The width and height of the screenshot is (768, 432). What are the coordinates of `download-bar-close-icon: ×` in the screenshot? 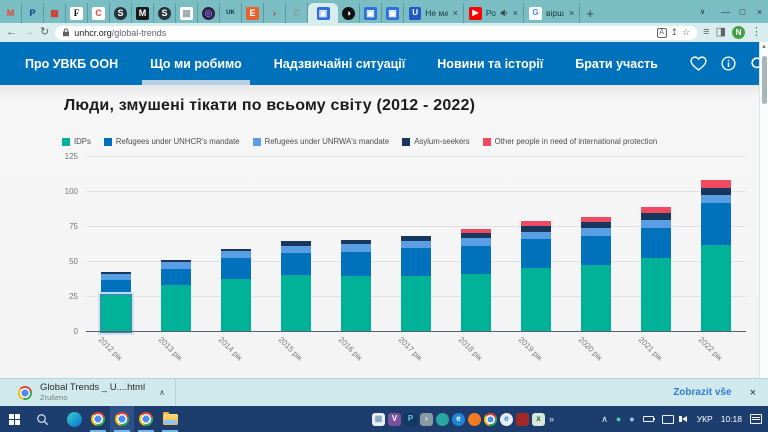 It's located at (752, 392).